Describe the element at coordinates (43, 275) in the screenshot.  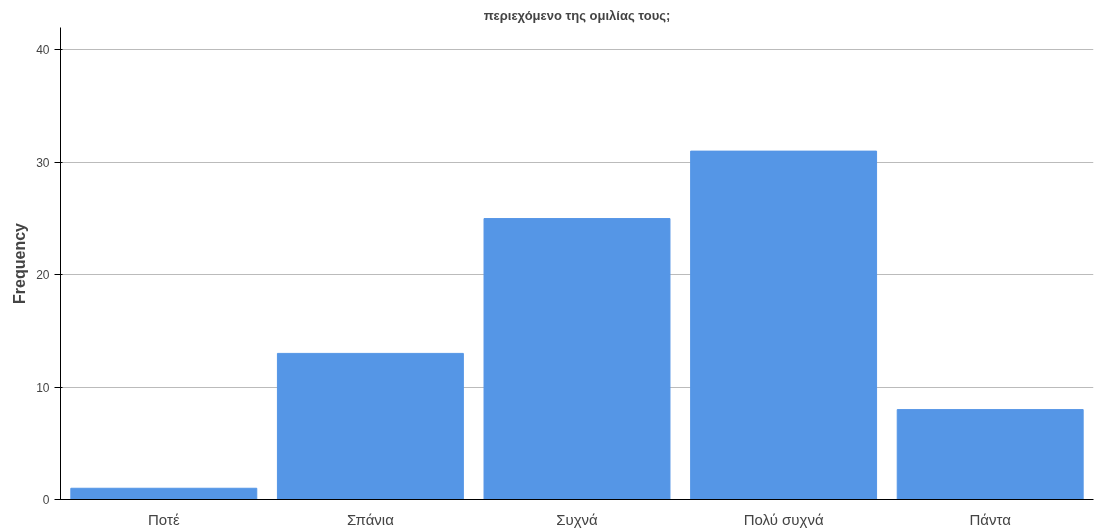
I see `y-tick-label: 20` at that location.